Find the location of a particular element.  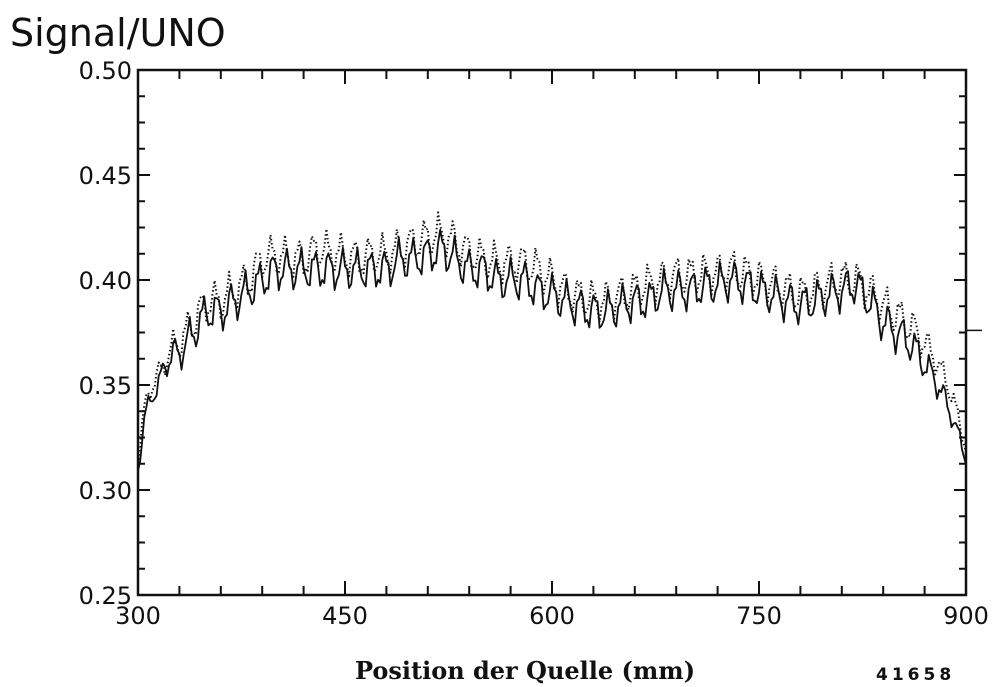

x-tick-label: 600 is located at coordinates (552, 616).